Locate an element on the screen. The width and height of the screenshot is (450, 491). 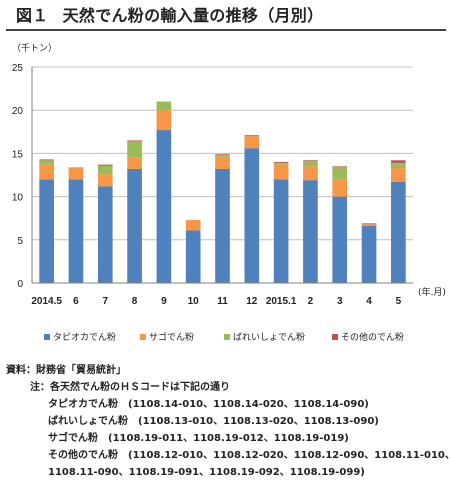
y-tick-label: 15 is located at coordinates (18, 154).